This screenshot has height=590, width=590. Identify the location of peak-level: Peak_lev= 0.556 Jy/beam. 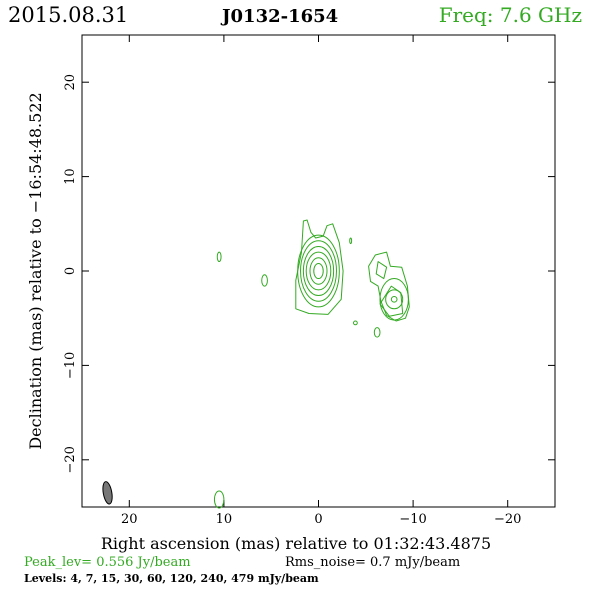
(107, 562).